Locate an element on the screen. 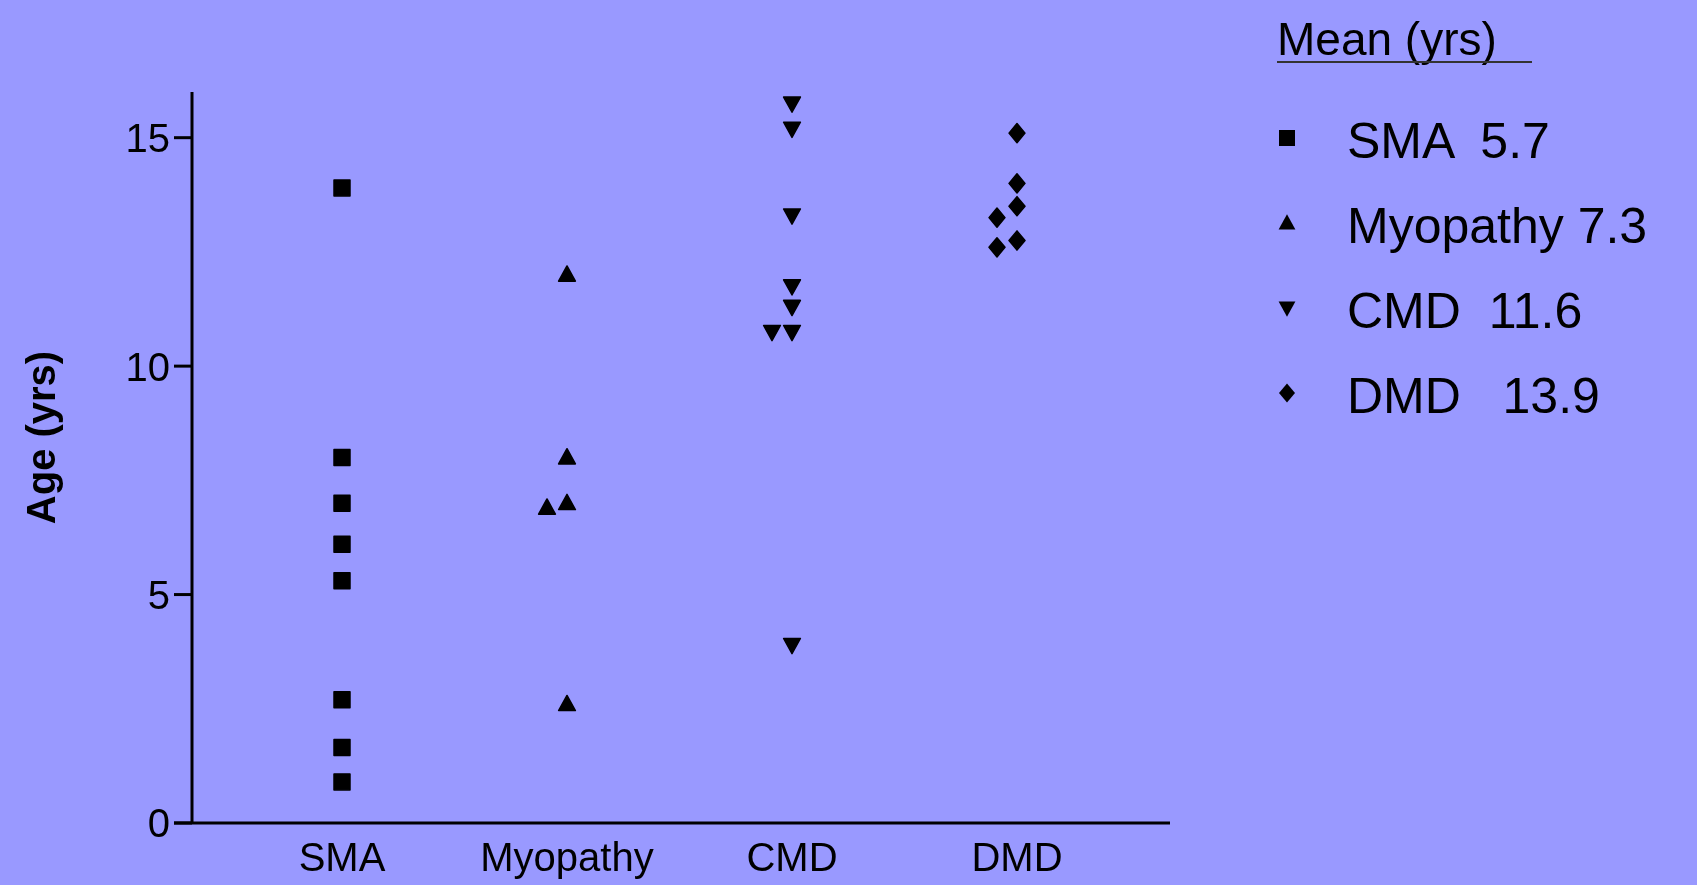 The height and width of the screenshot is (885, 1697). x-tick-label: Myopathy is located at coordinates (567, 857).